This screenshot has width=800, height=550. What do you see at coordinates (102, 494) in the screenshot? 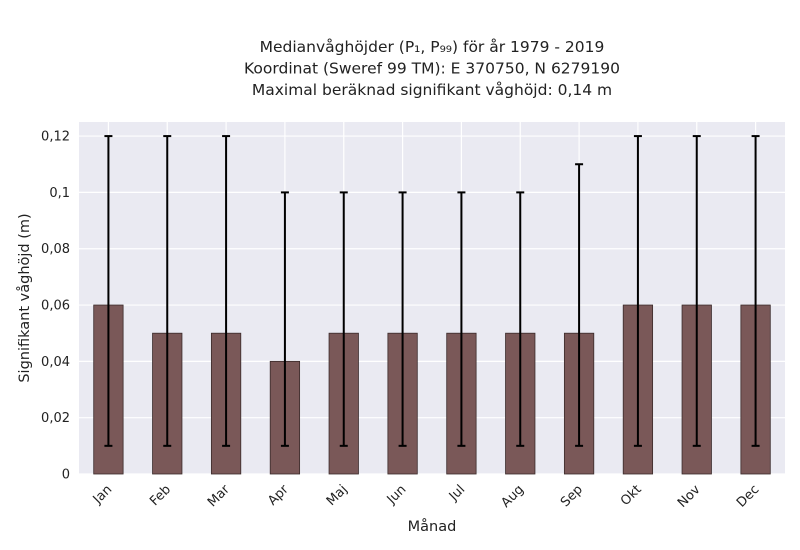
I see `x-tick-label-jan: Jan` at bounding box center [102, 494].